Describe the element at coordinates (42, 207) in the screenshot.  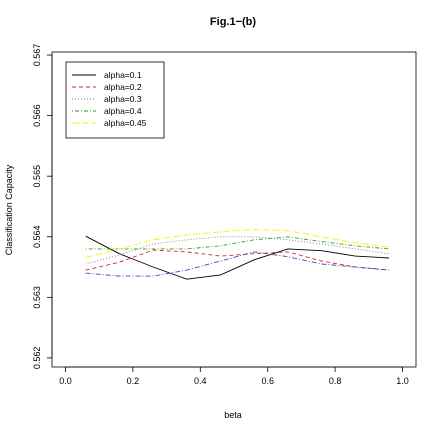
I see `y-axis: 0.562 0.563 0.564 0.565 0.566 0.567` at that location.